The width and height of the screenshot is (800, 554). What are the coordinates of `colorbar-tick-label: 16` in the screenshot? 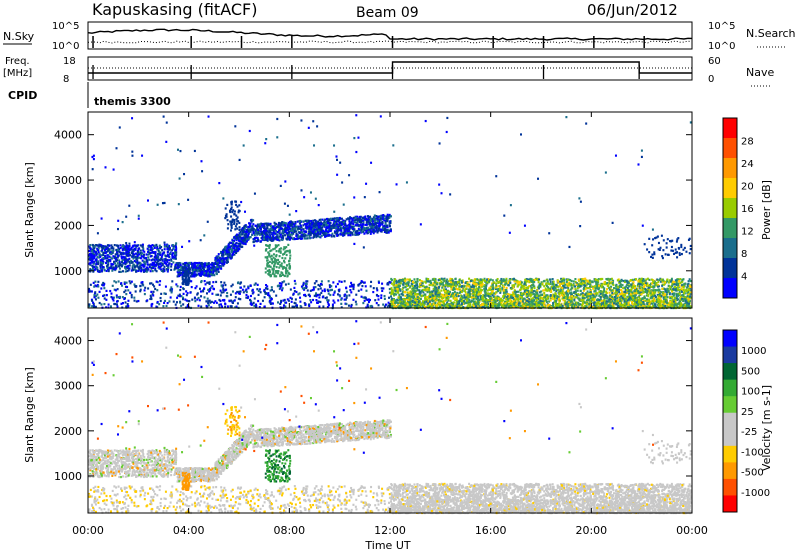 It's located at (747, 209).